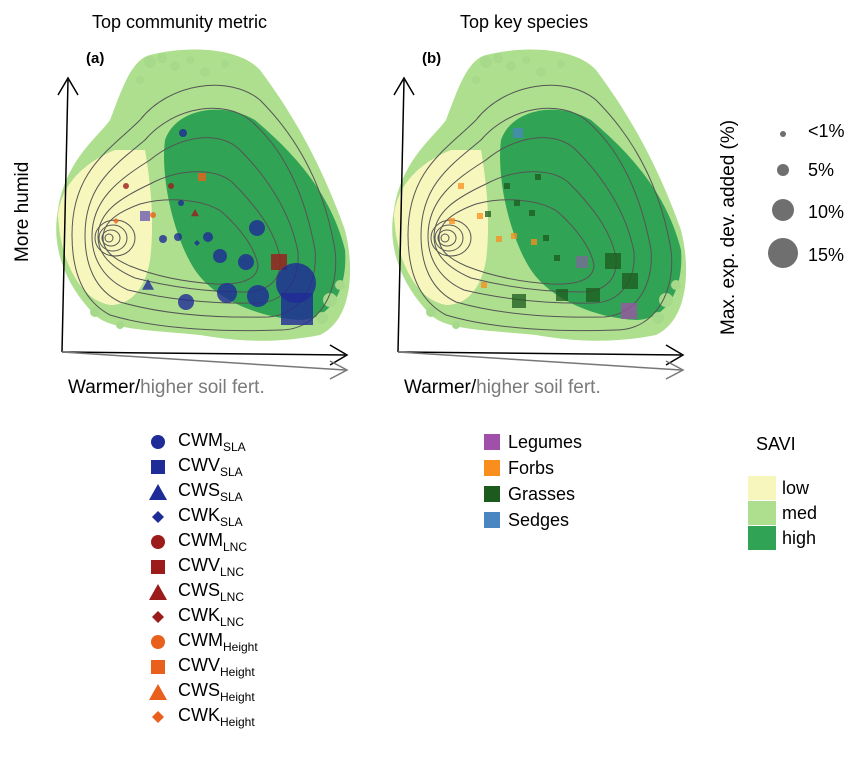 The height and width of the screenshot is (758, 864). I want to click on savi-low-swatch-icon, so click(762, 488).